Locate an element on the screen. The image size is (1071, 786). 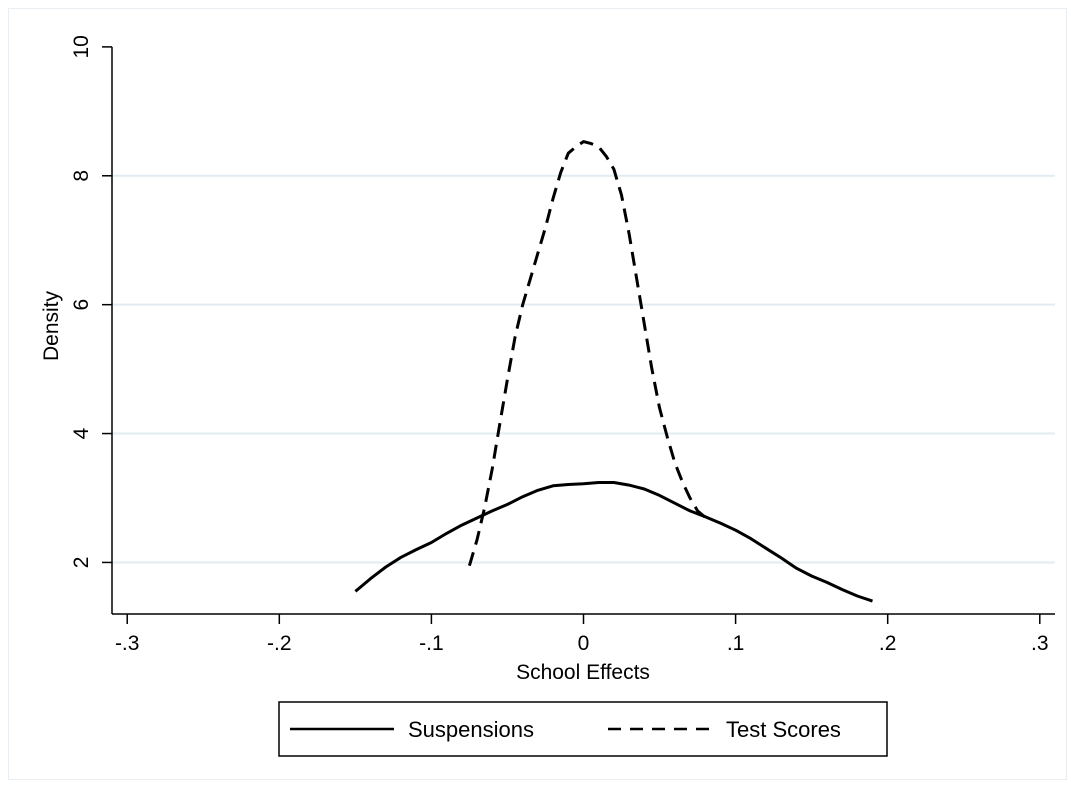
legend-label-suspensions: Suspensions is located at coordinates (471, 729).